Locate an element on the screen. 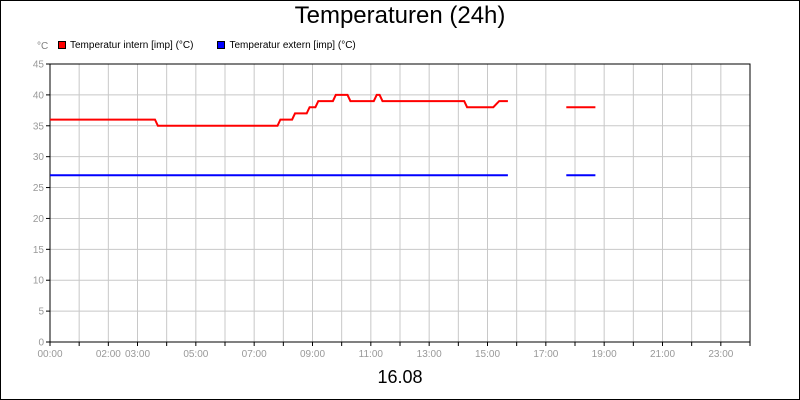  x-tick-label: 05:00 is located at coordinates (195, 354).